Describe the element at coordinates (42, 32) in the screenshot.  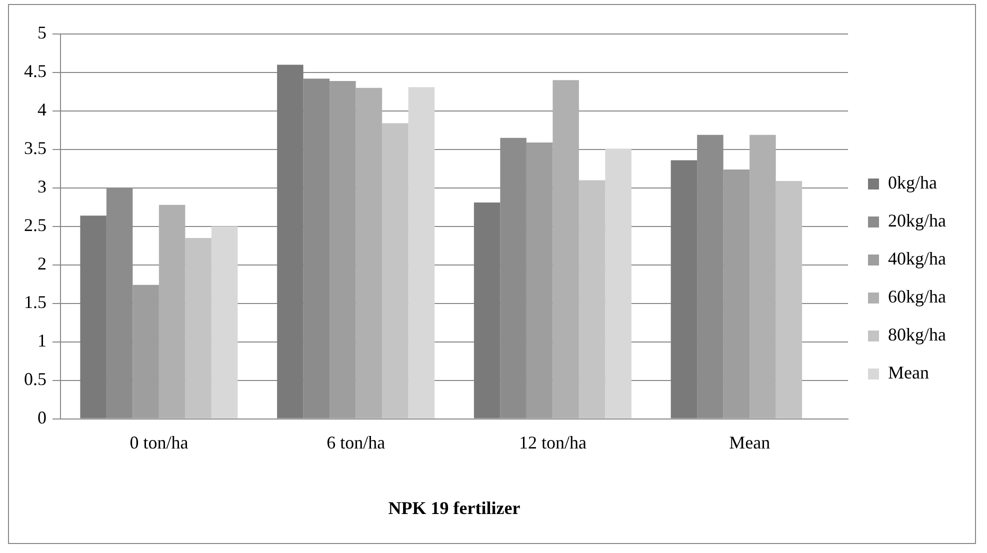
I see `y-tick-label: 5` at that location.